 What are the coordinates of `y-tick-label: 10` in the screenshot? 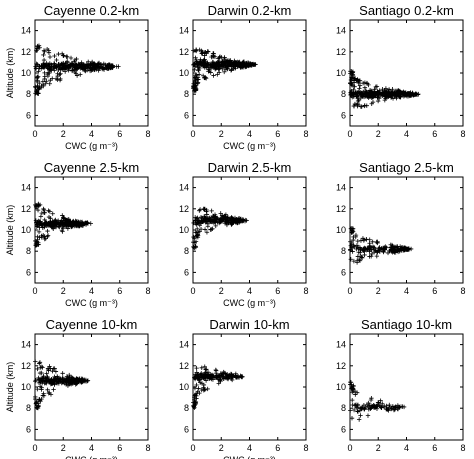 It's located at (341, 73).